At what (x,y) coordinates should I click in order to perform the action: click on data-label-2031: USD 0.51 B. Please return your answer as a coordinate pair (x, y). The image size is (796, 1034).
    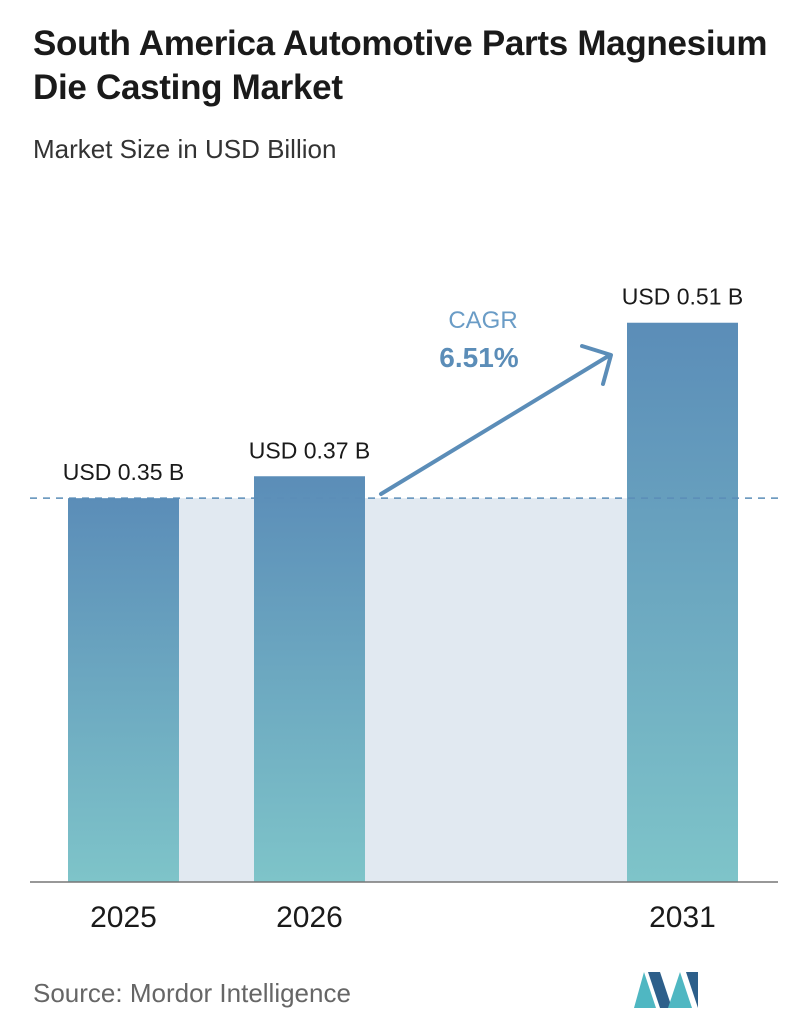
    Looking at the image, I should click on (682, 297).